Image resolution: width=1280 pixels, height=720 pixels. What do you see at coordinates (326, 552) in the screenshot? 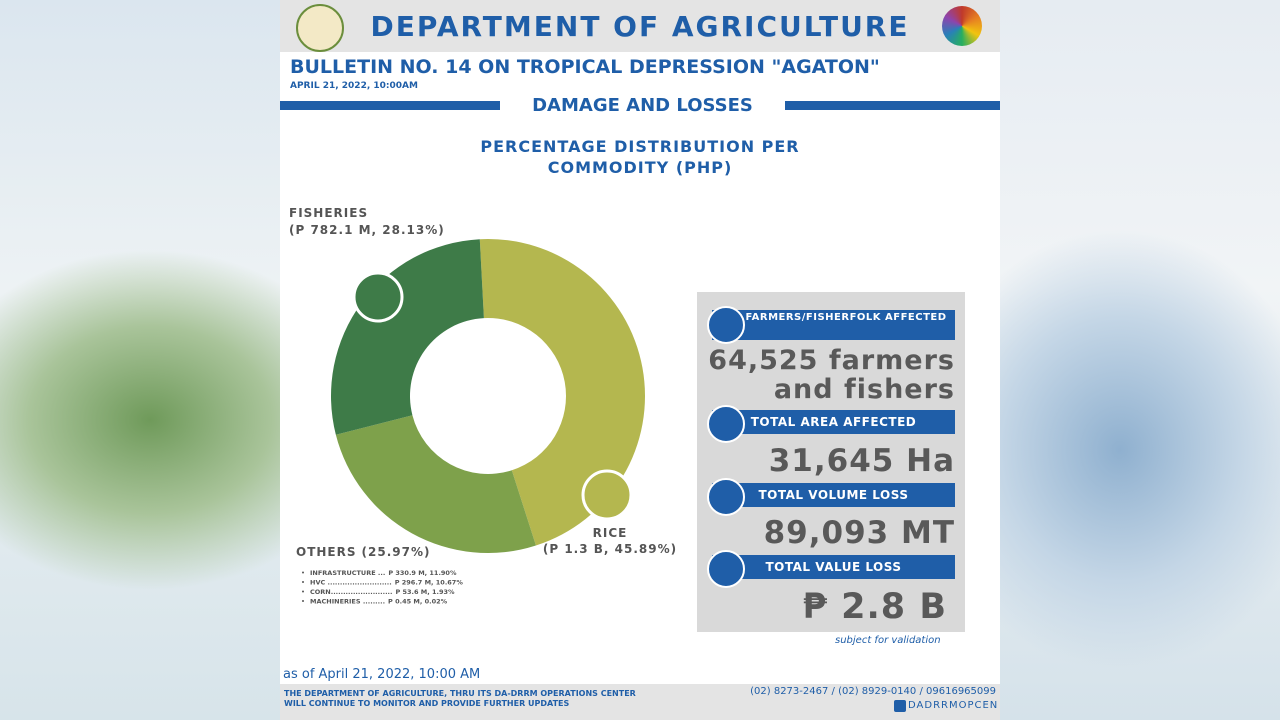
I see `category-name: OTHERS` at bounding box center [326, 552].